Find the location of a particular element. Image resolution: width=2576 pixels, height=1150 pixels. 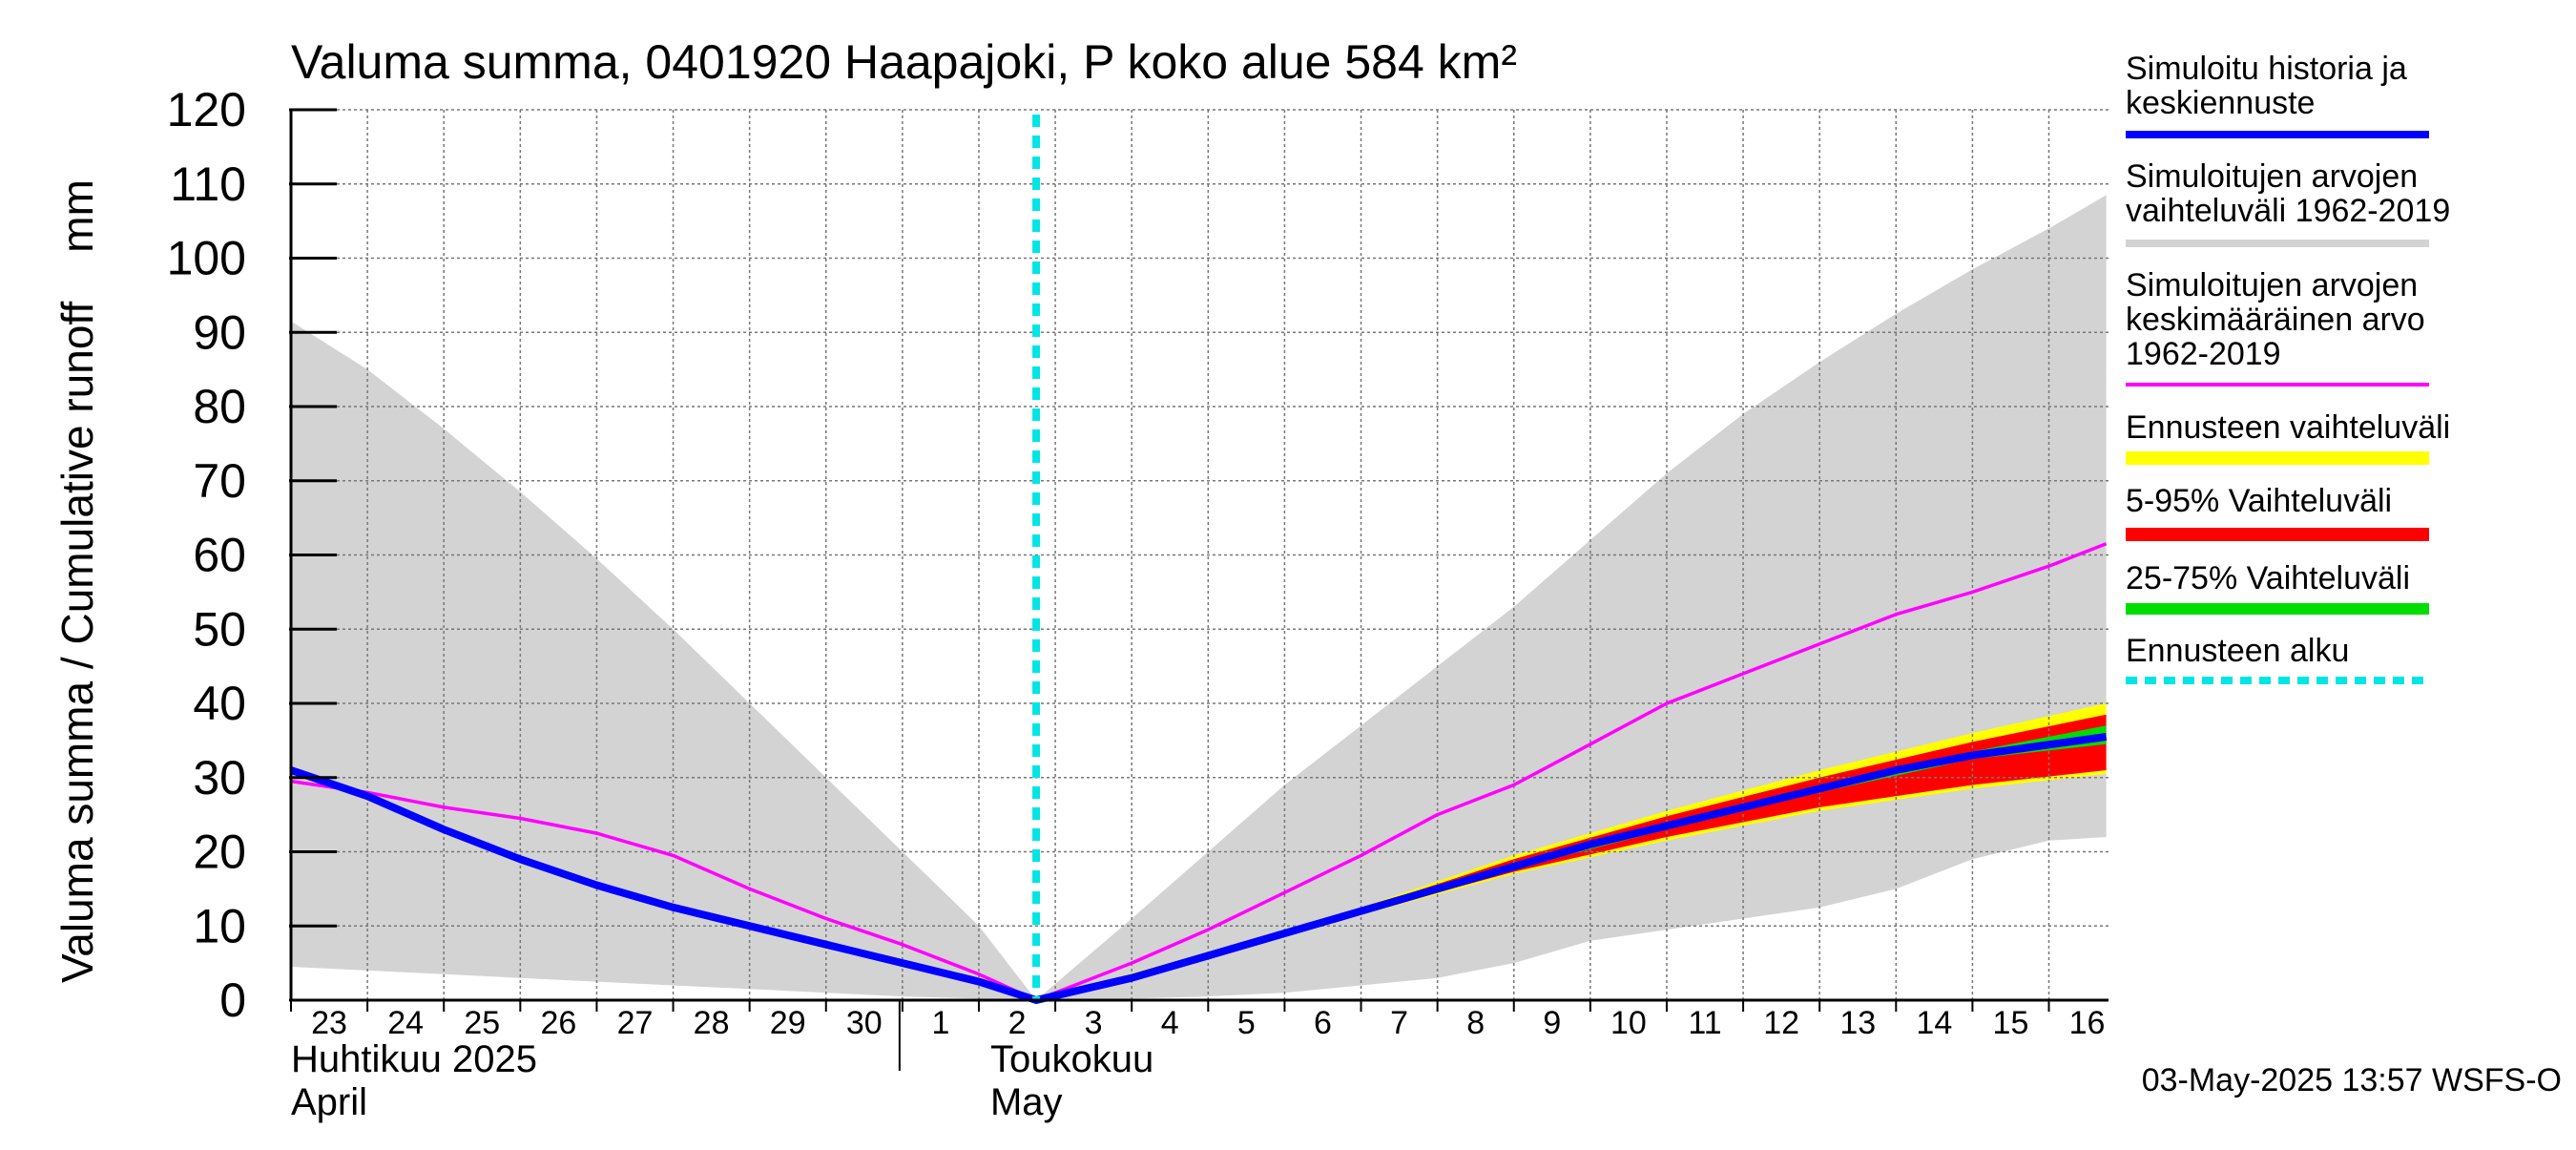

x-tick-label: 30 is located at coordinates (864, 1023).